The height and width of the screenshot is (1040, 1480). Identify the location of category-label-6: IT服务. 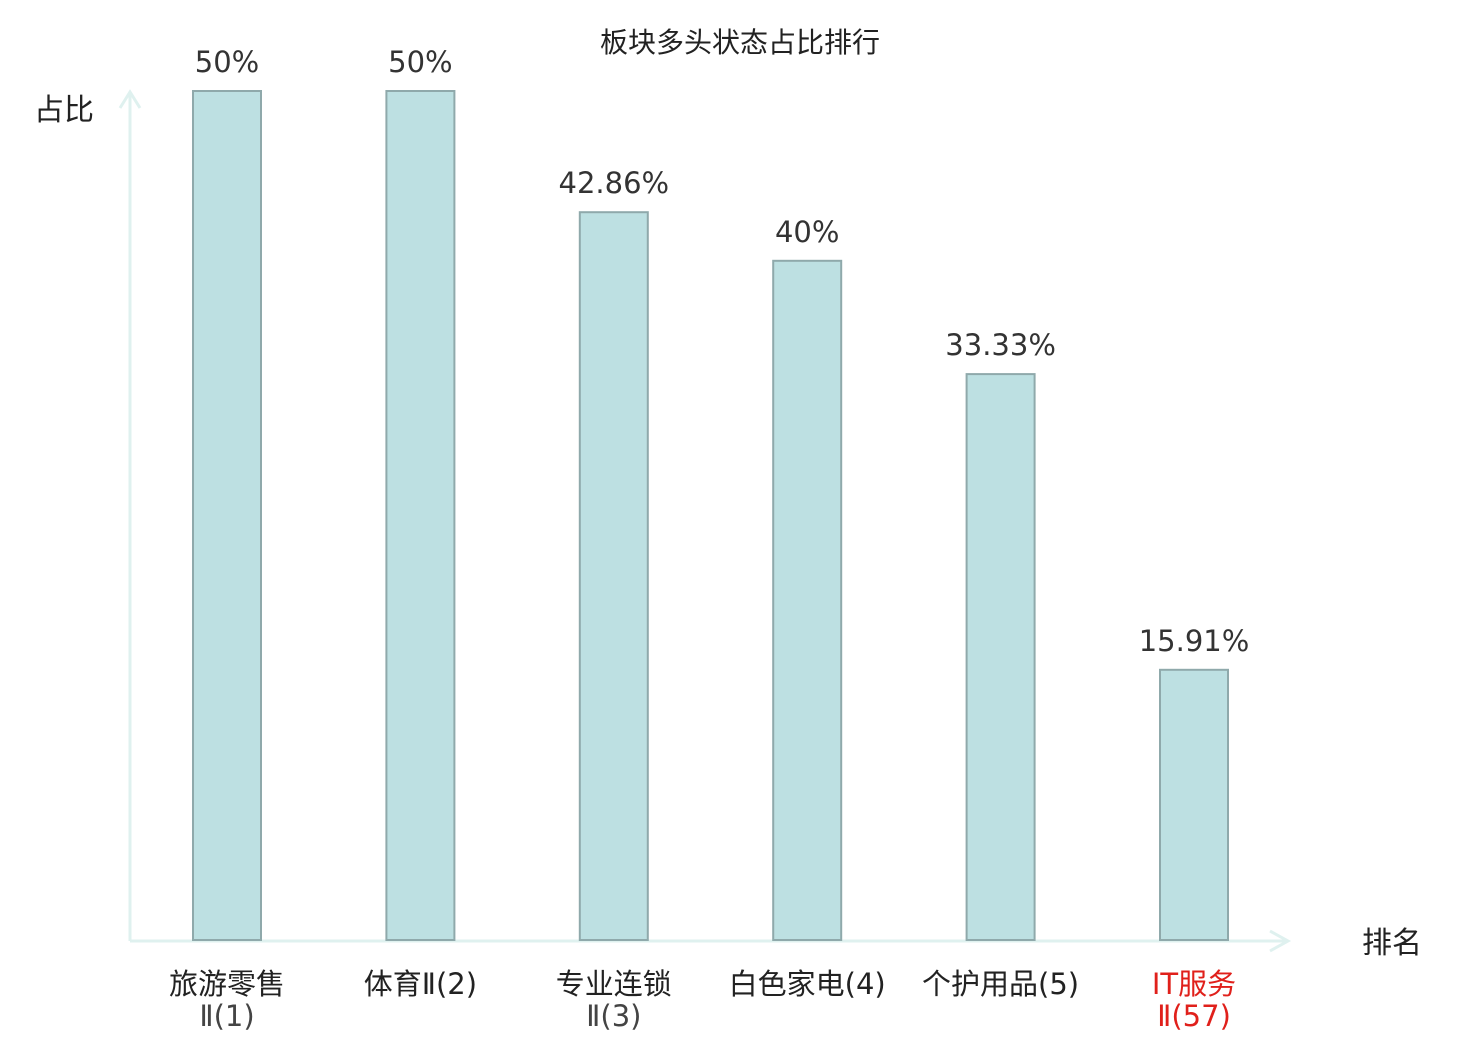
(1194, 984).